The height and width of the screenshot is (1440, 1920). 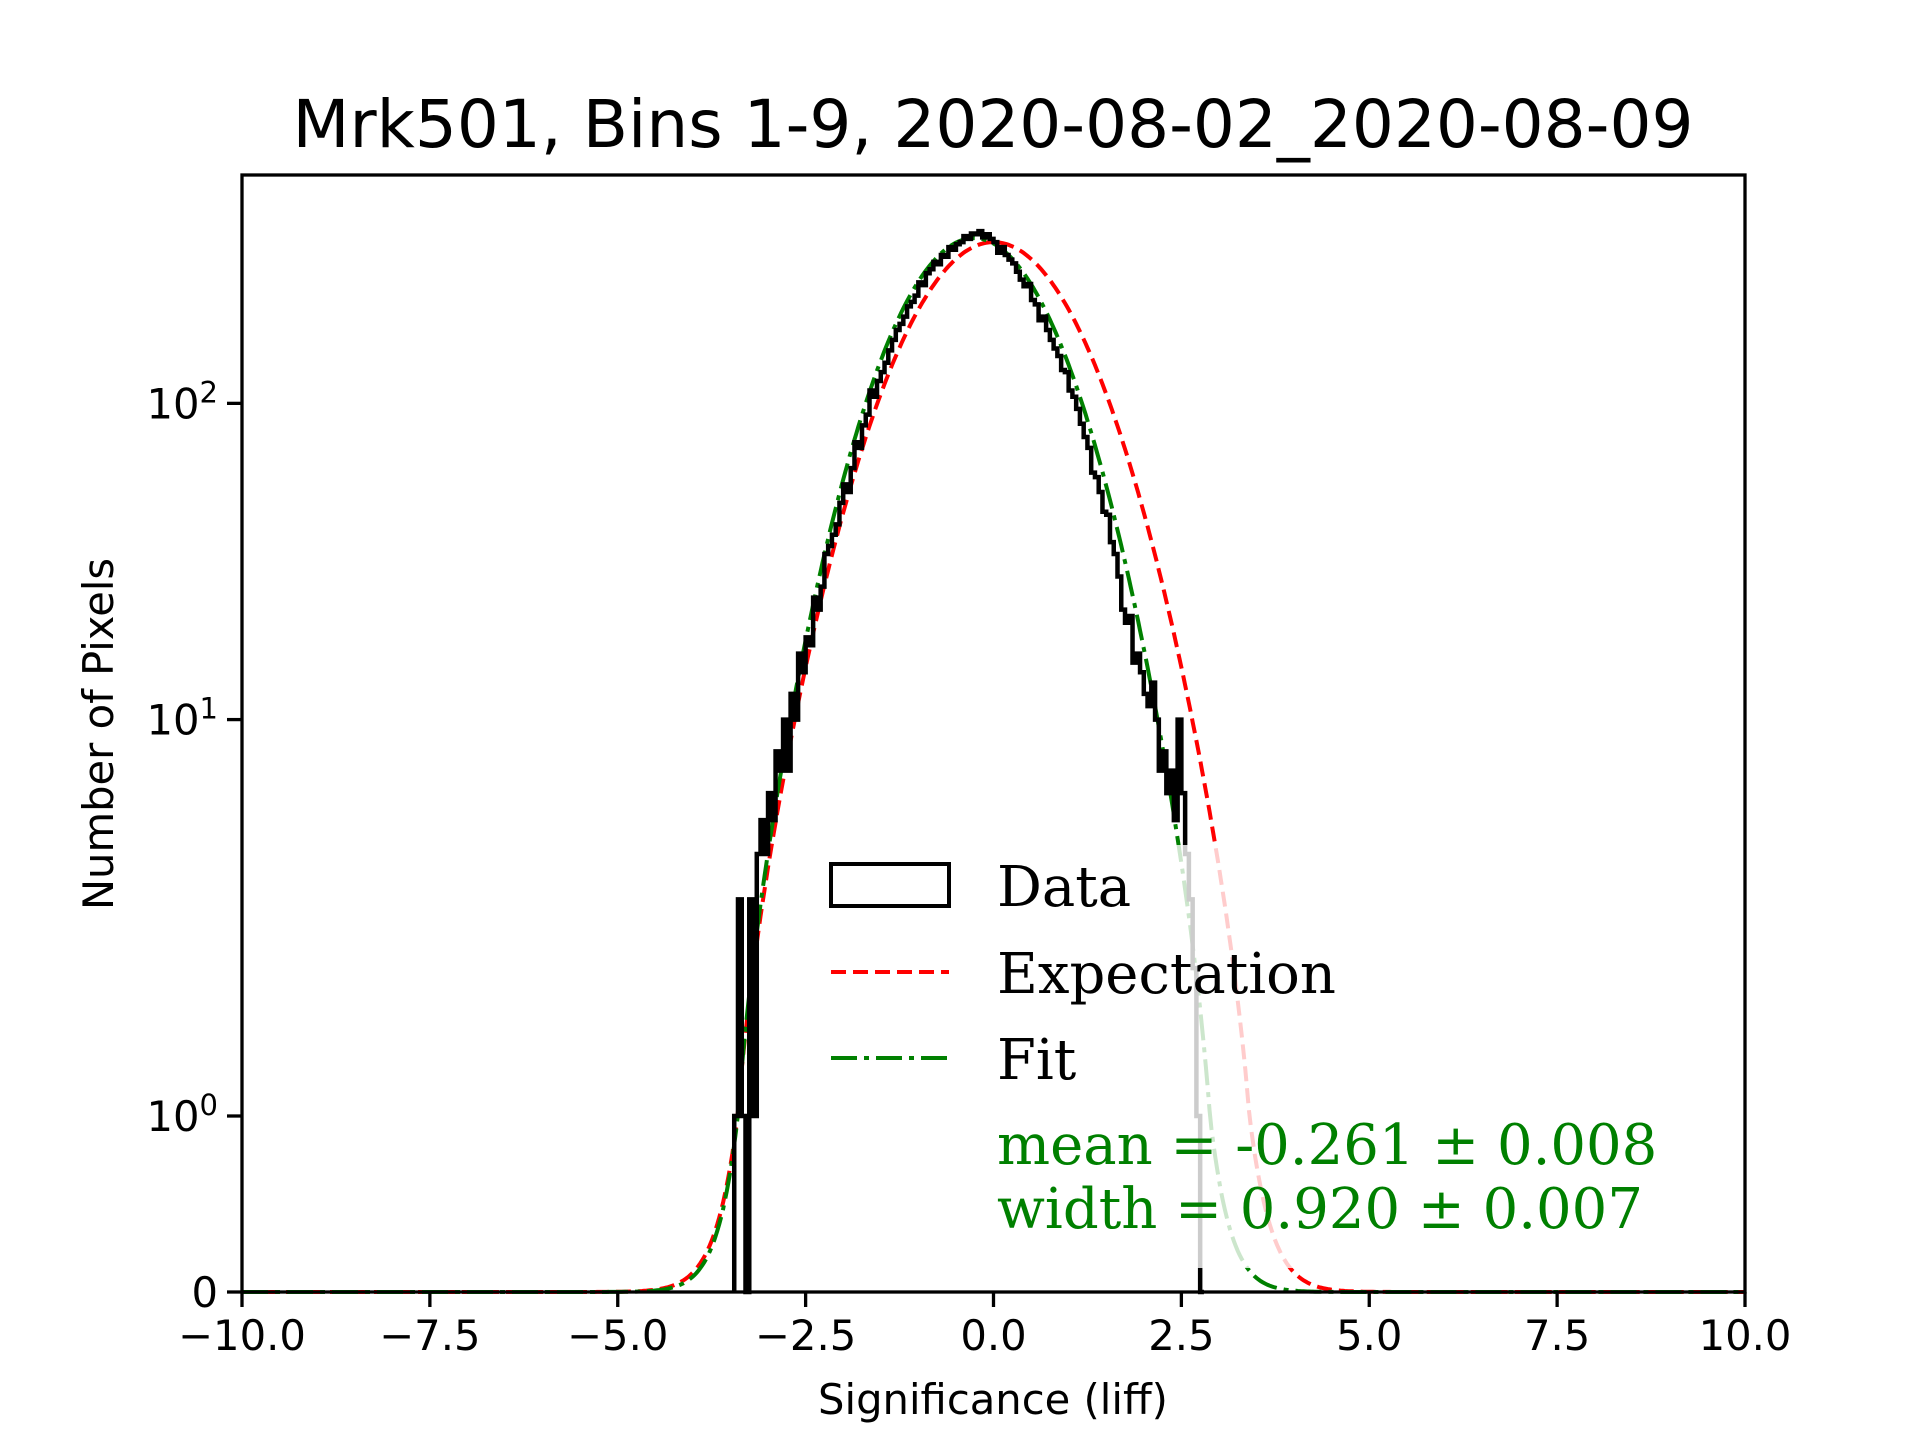 What do you see at coordinates (1320, 1209) in the screenshot?
I see `fit-width-annotation: width = 0.920 ± 0.007` at bounding box center [1320, 1209].